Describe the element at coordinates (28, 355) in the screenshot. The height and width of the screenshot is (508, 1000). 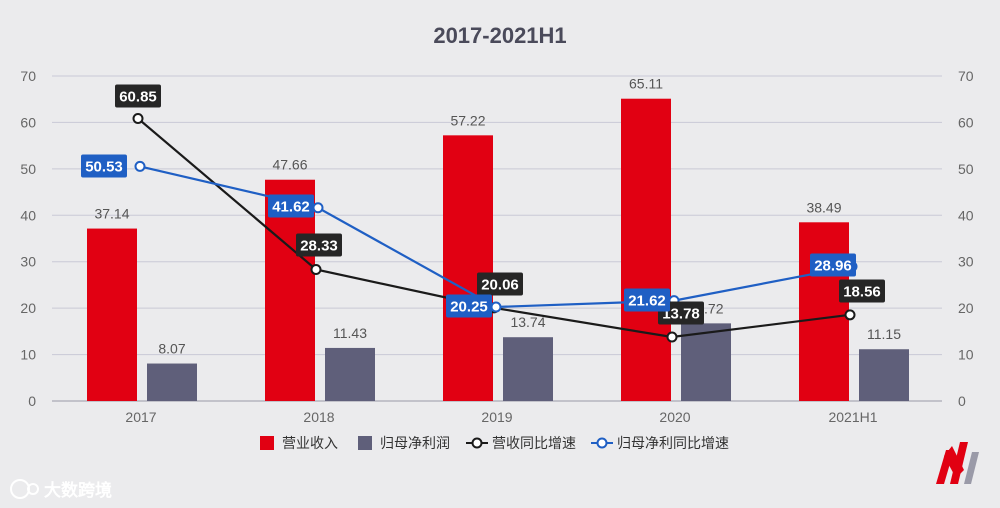
I see `y-tick-label-left: 10` at that location.